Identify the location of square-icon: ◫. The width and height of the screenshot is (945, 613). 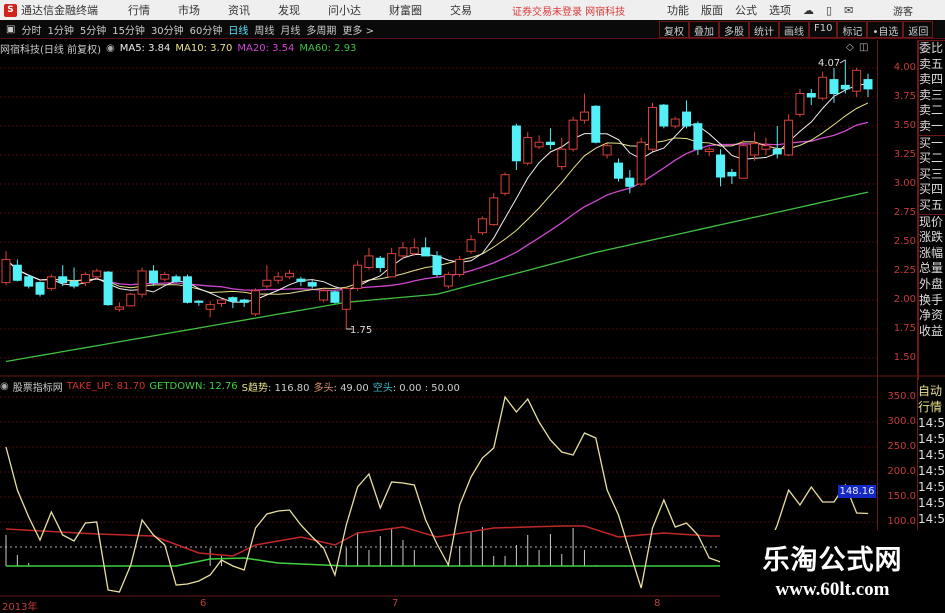
(864, 47).